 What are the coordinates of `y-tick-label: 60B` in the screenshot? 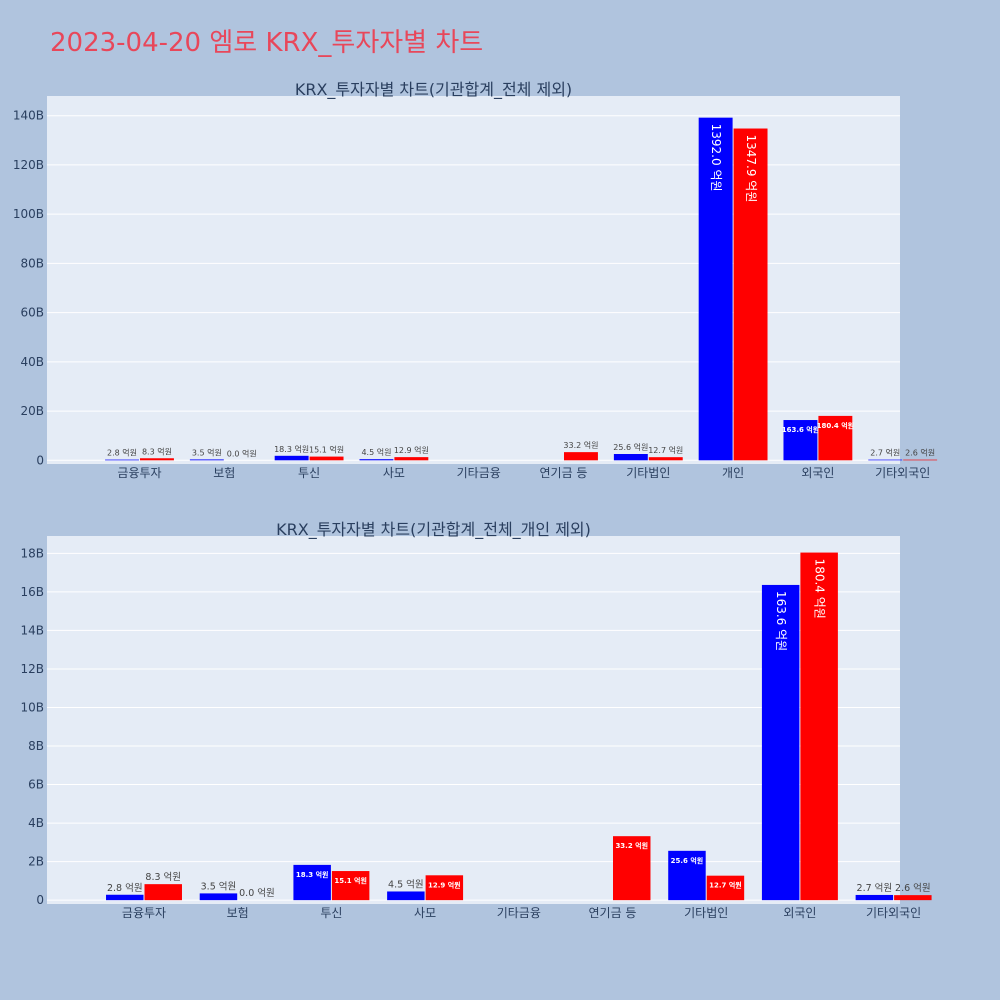 It's located at (32, 313).